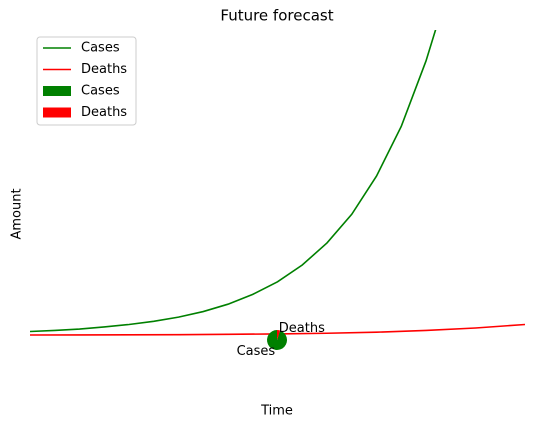 The image size is (535, 429). I want to click on chart-title: Future forecast, so click(276, 16).